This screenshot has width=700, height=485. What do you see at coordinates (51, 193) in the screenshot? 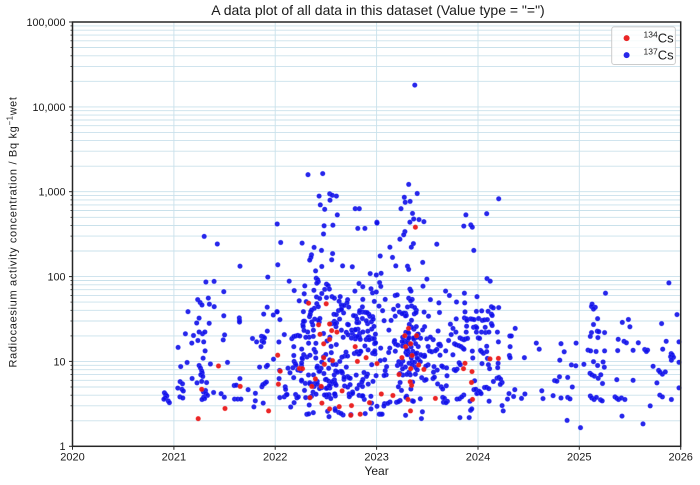
I see `svg-text: 1,000` at bounding box center [51, 193].